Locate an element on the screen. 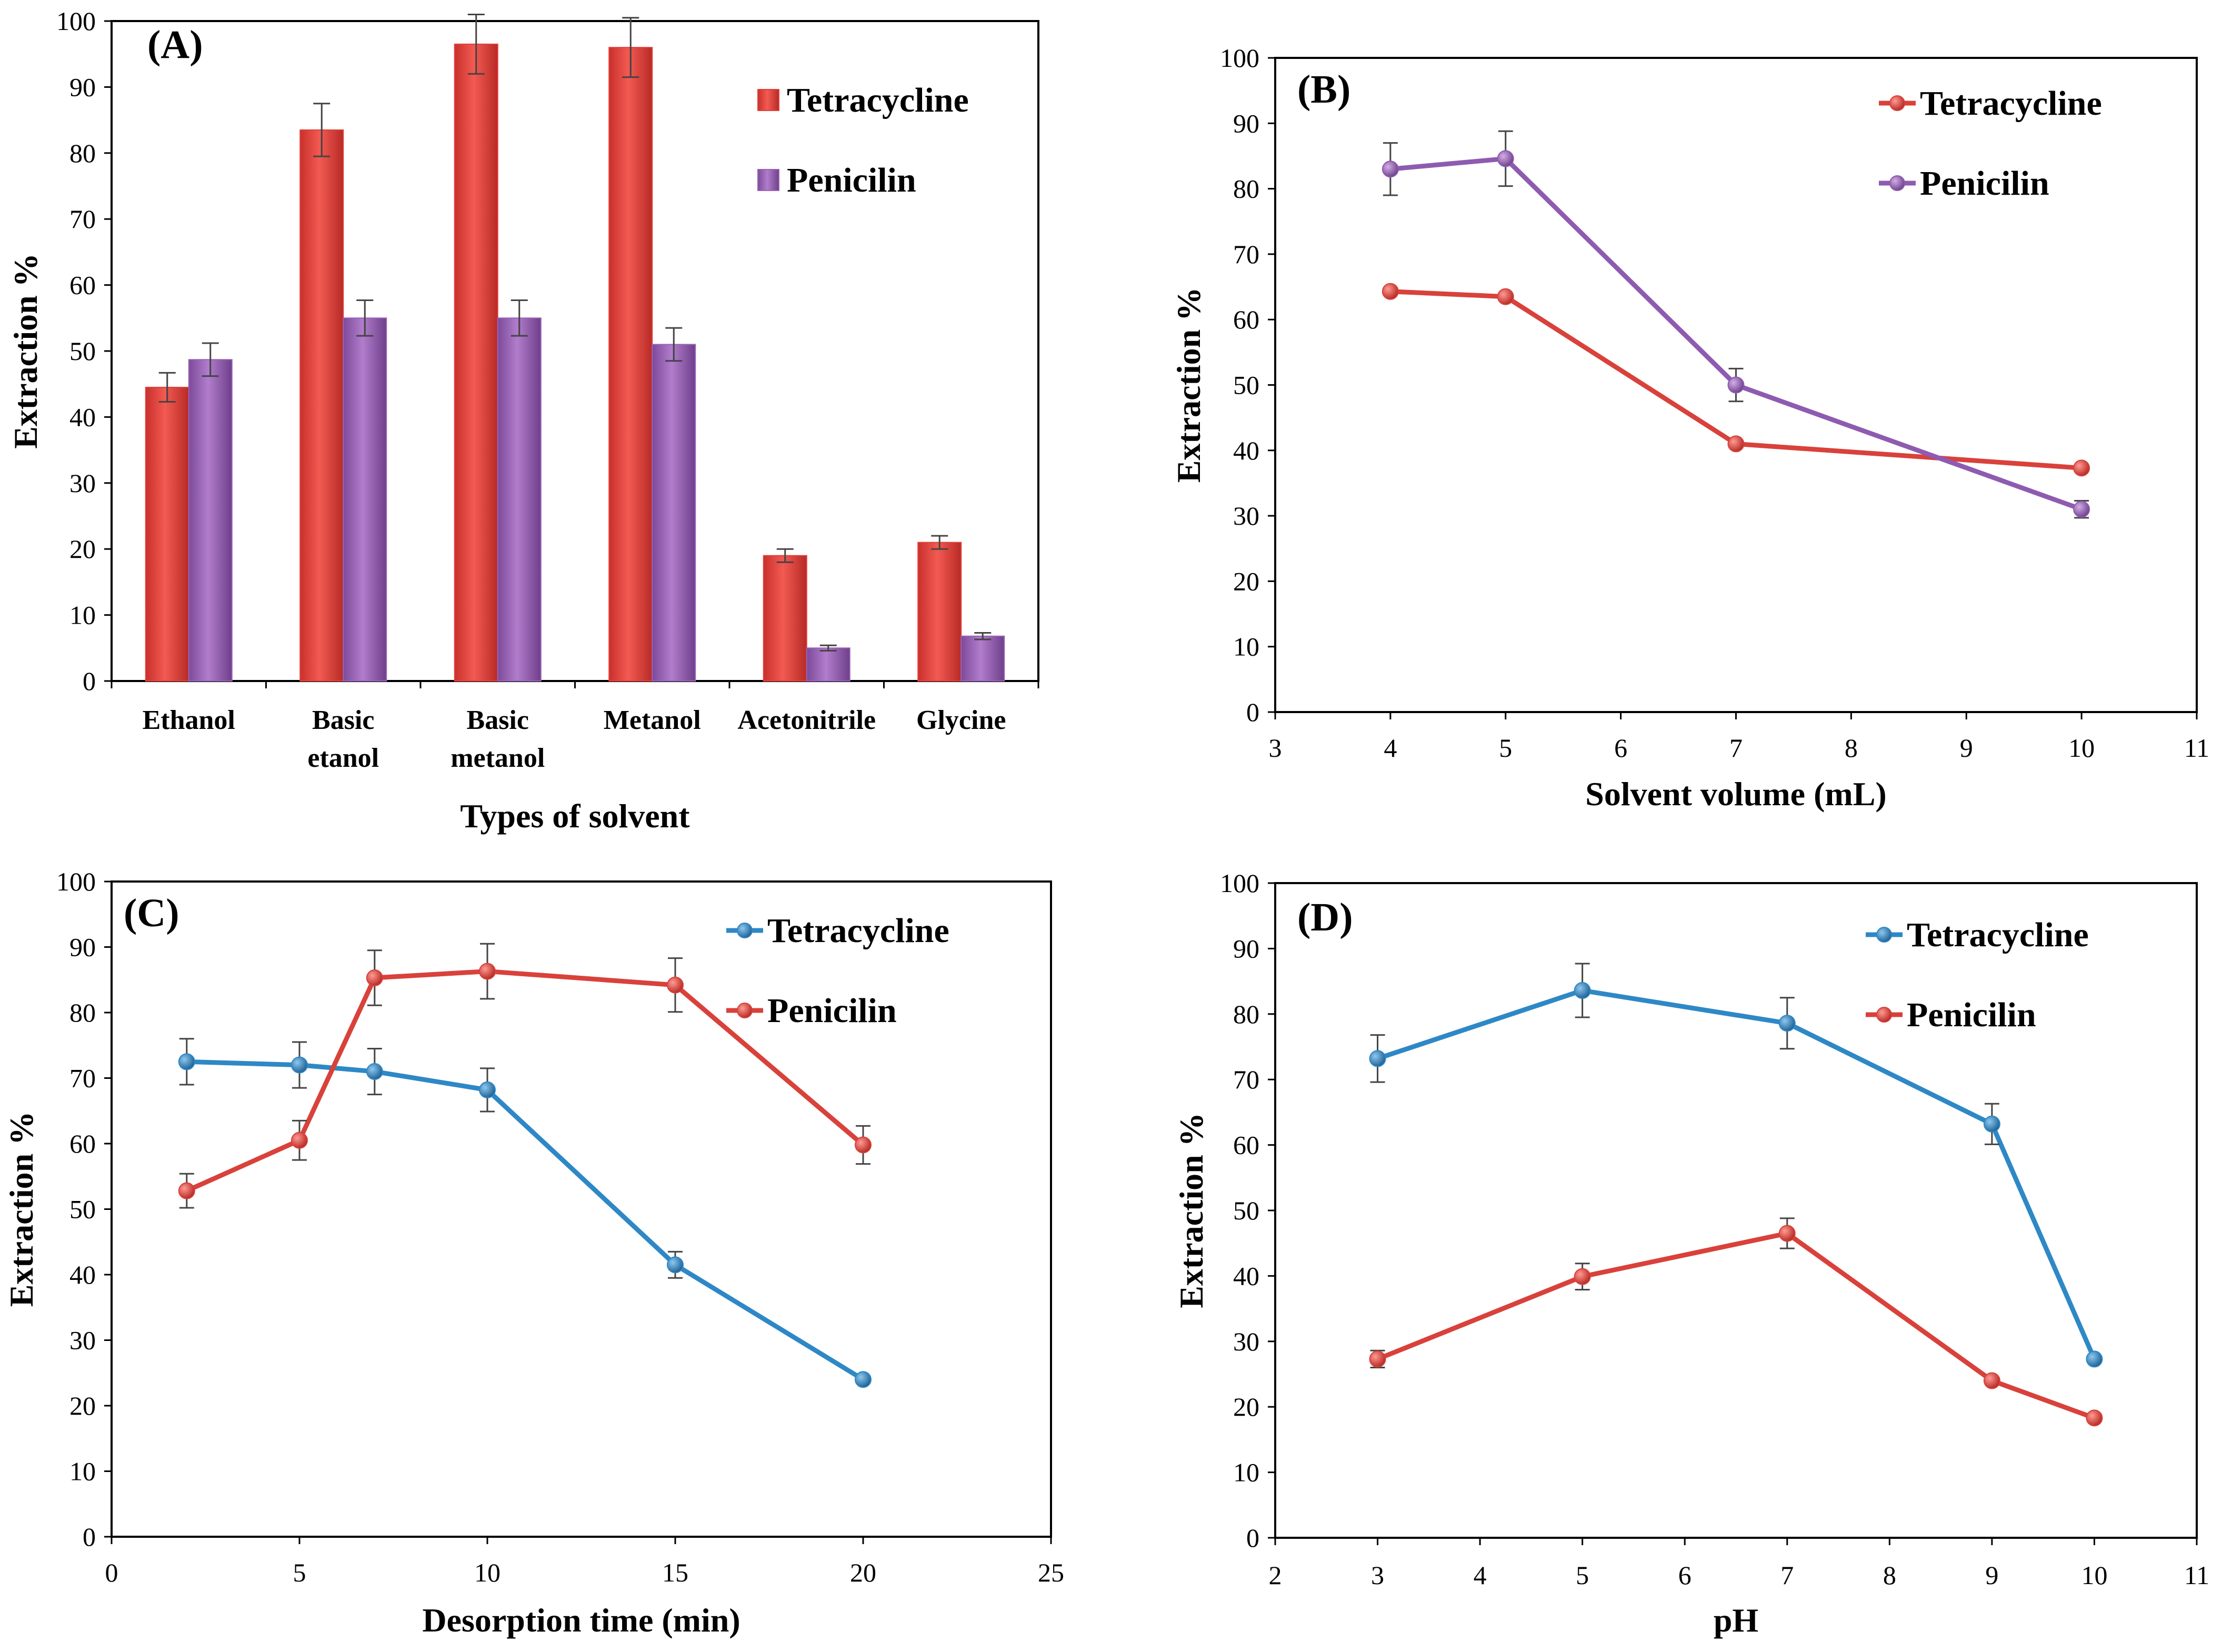  series-line-tetracycline is located at coordinates (1736, 379).